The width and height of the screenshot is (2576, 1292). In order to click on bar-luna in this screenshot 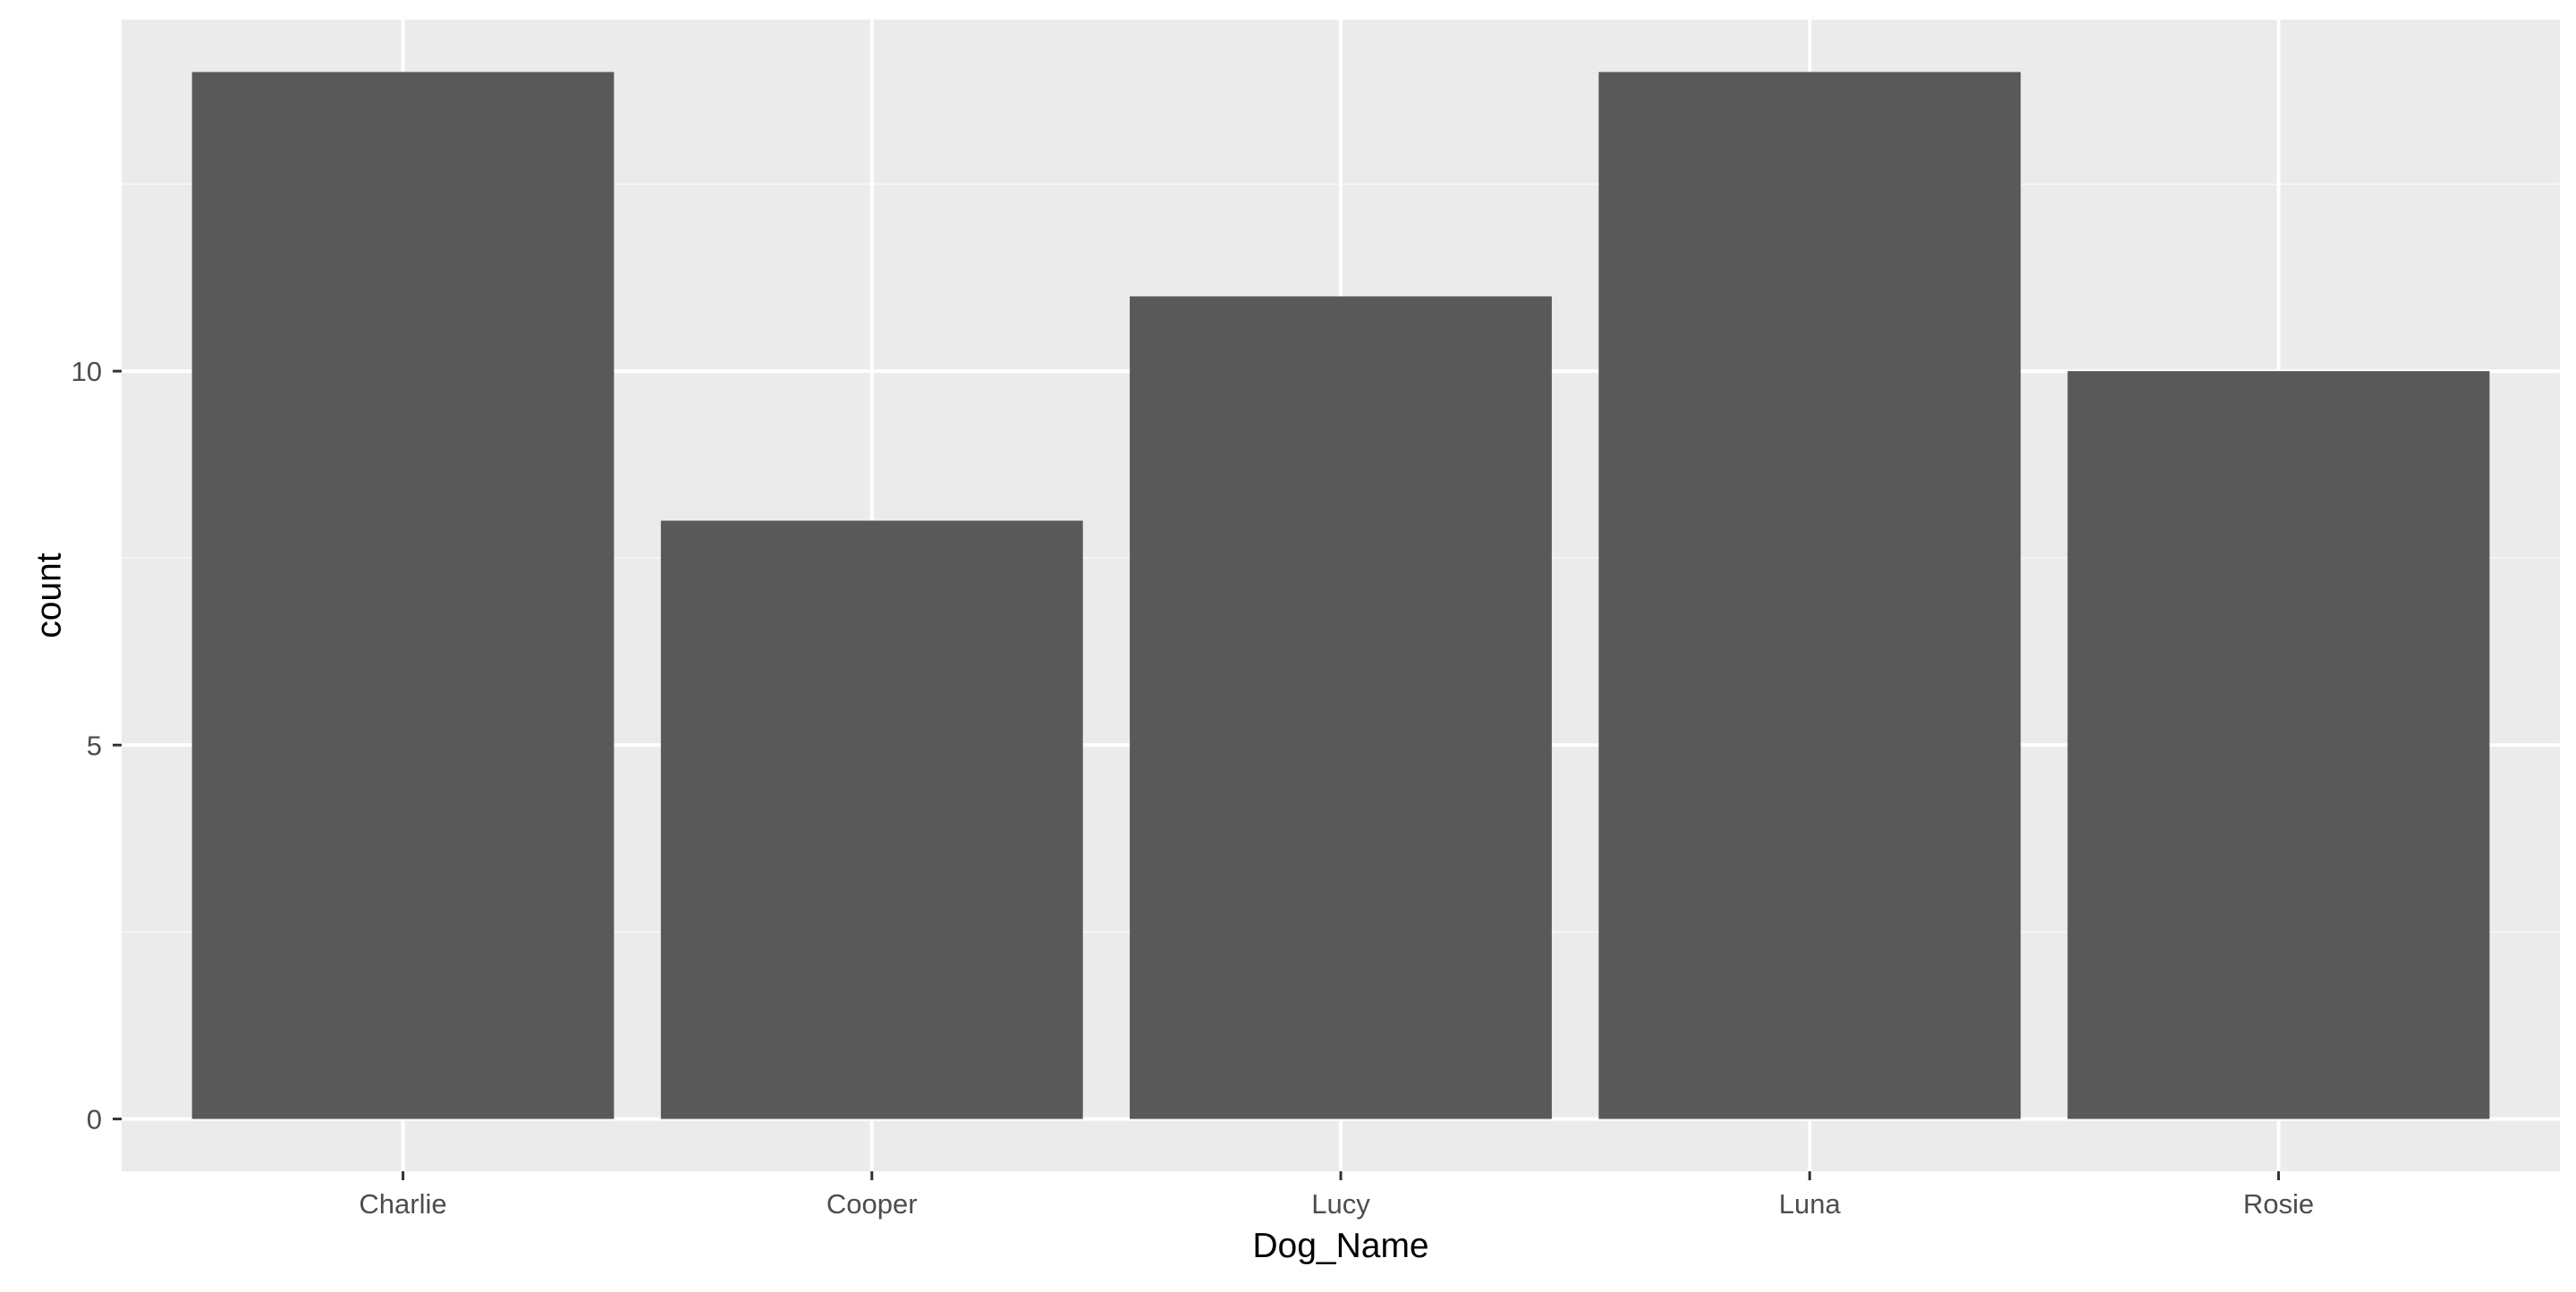, I will do `click(1809, 596)`.